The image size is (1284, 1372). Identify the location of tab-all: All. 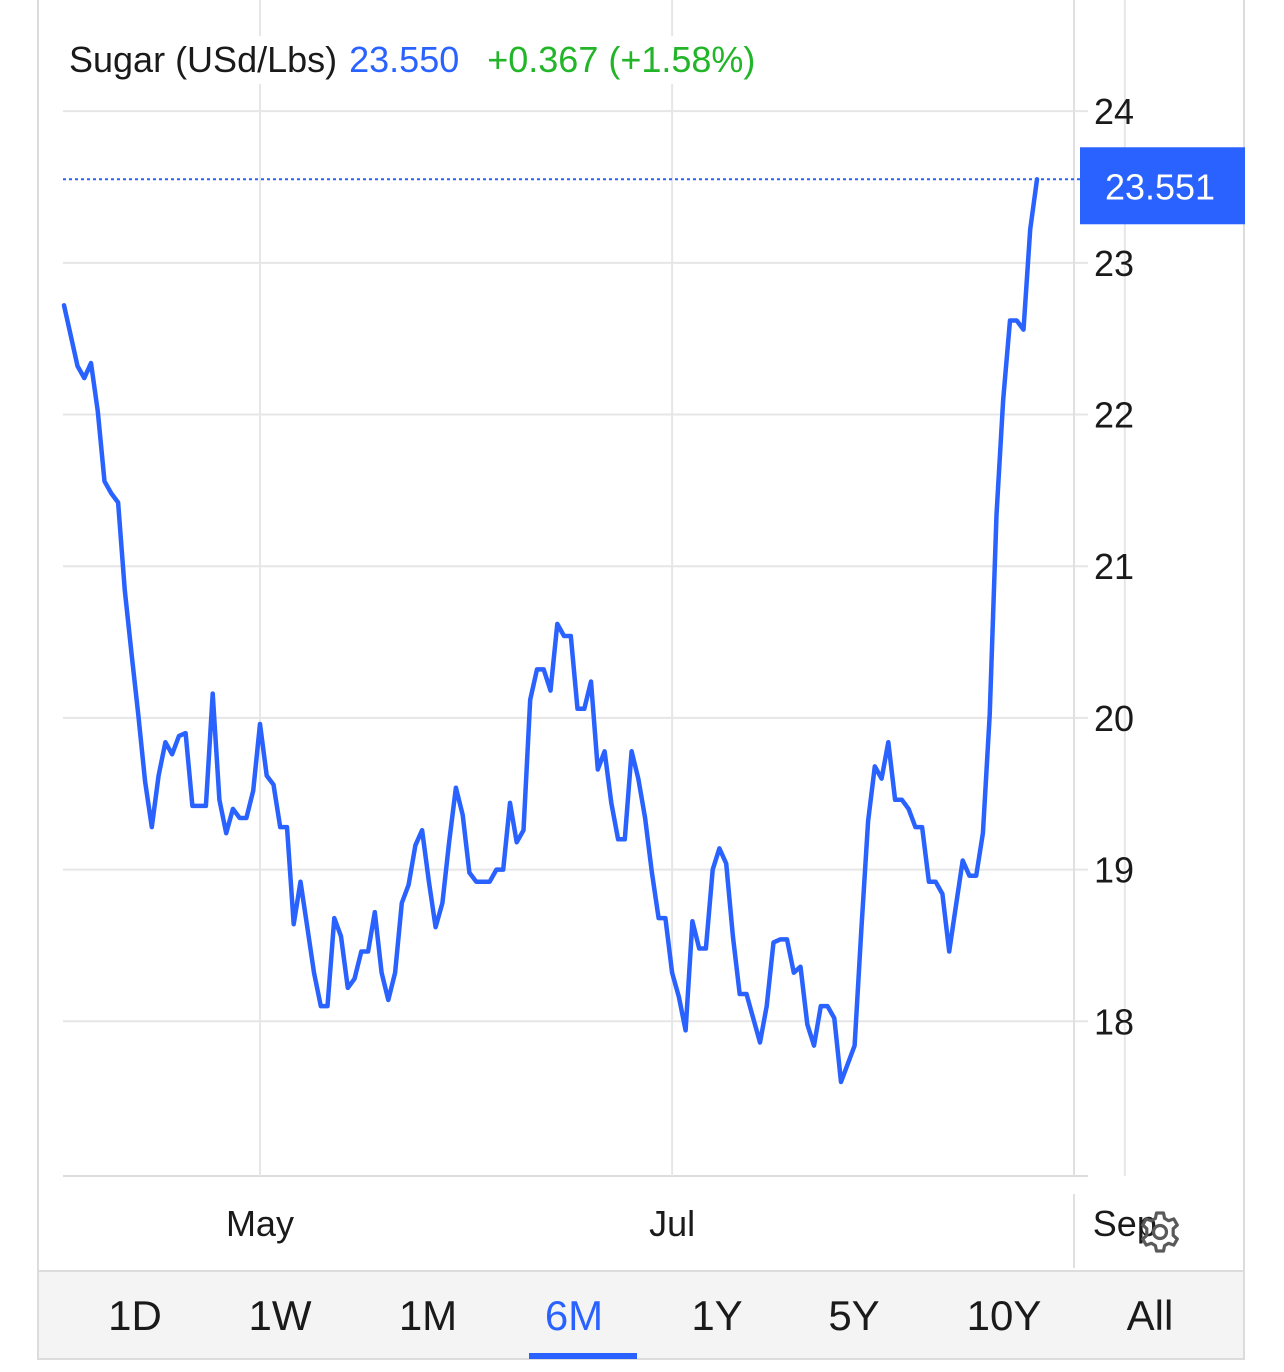
(1150, 1315).